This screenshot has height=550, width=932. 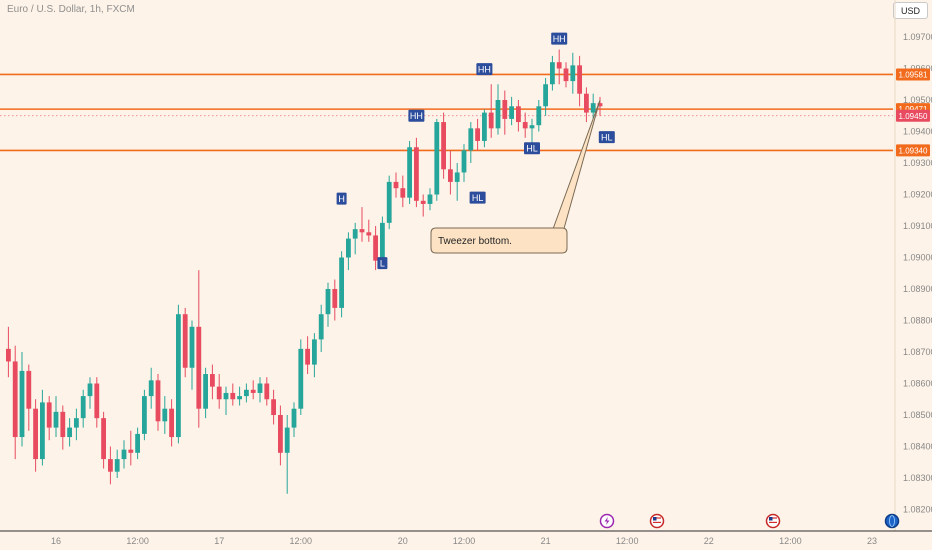 I want to click on time-tick-label: 21, so click(x=546, y=541).